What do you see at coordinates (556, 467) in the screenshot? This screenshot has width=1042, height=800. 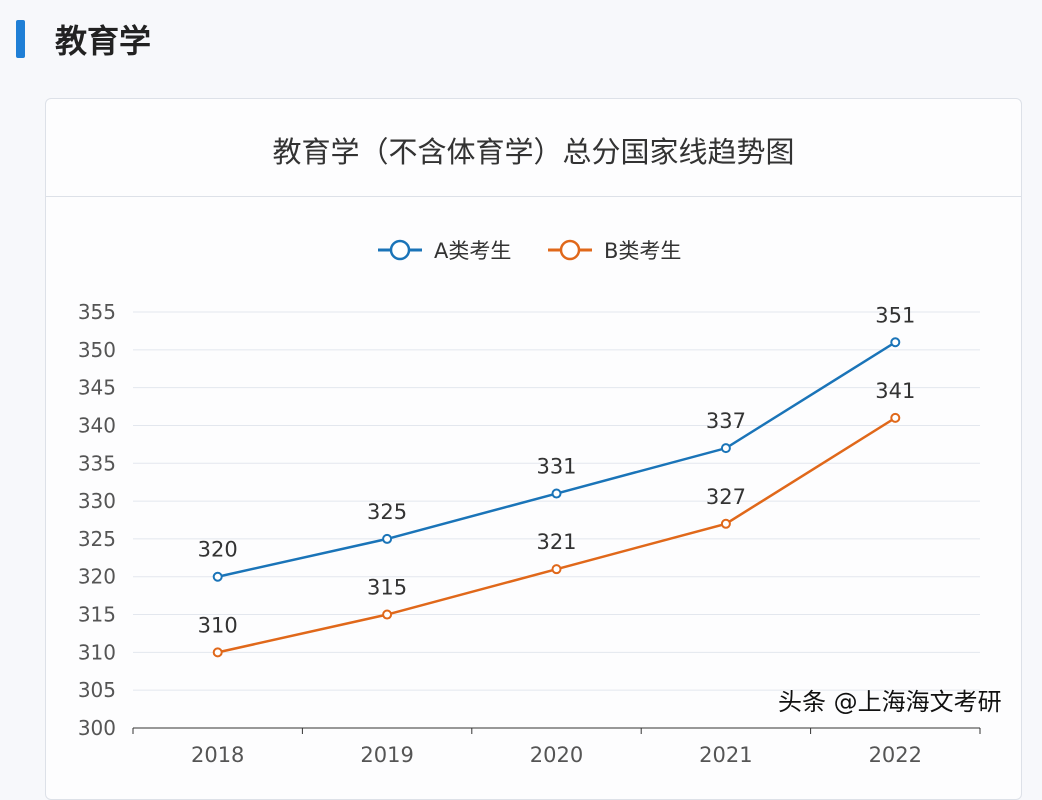 I see `data-label: 331` at bounding box center [556, 467].